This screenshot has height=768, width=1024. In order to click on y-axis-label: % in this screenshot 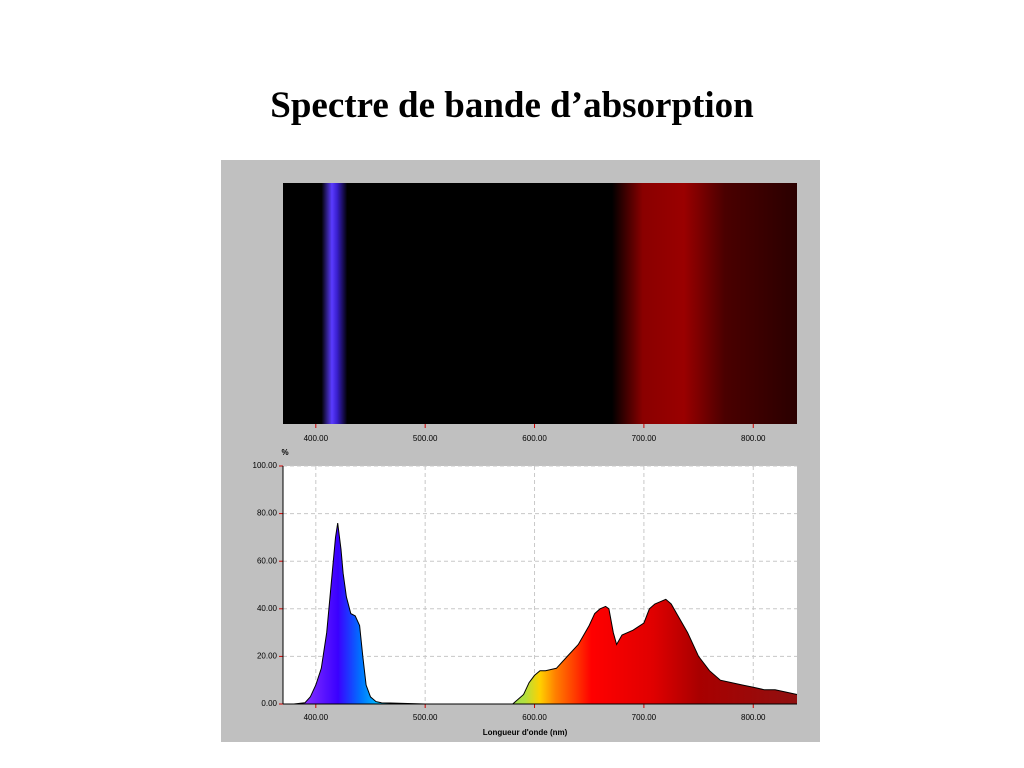, I will do `click(284, 452)`.